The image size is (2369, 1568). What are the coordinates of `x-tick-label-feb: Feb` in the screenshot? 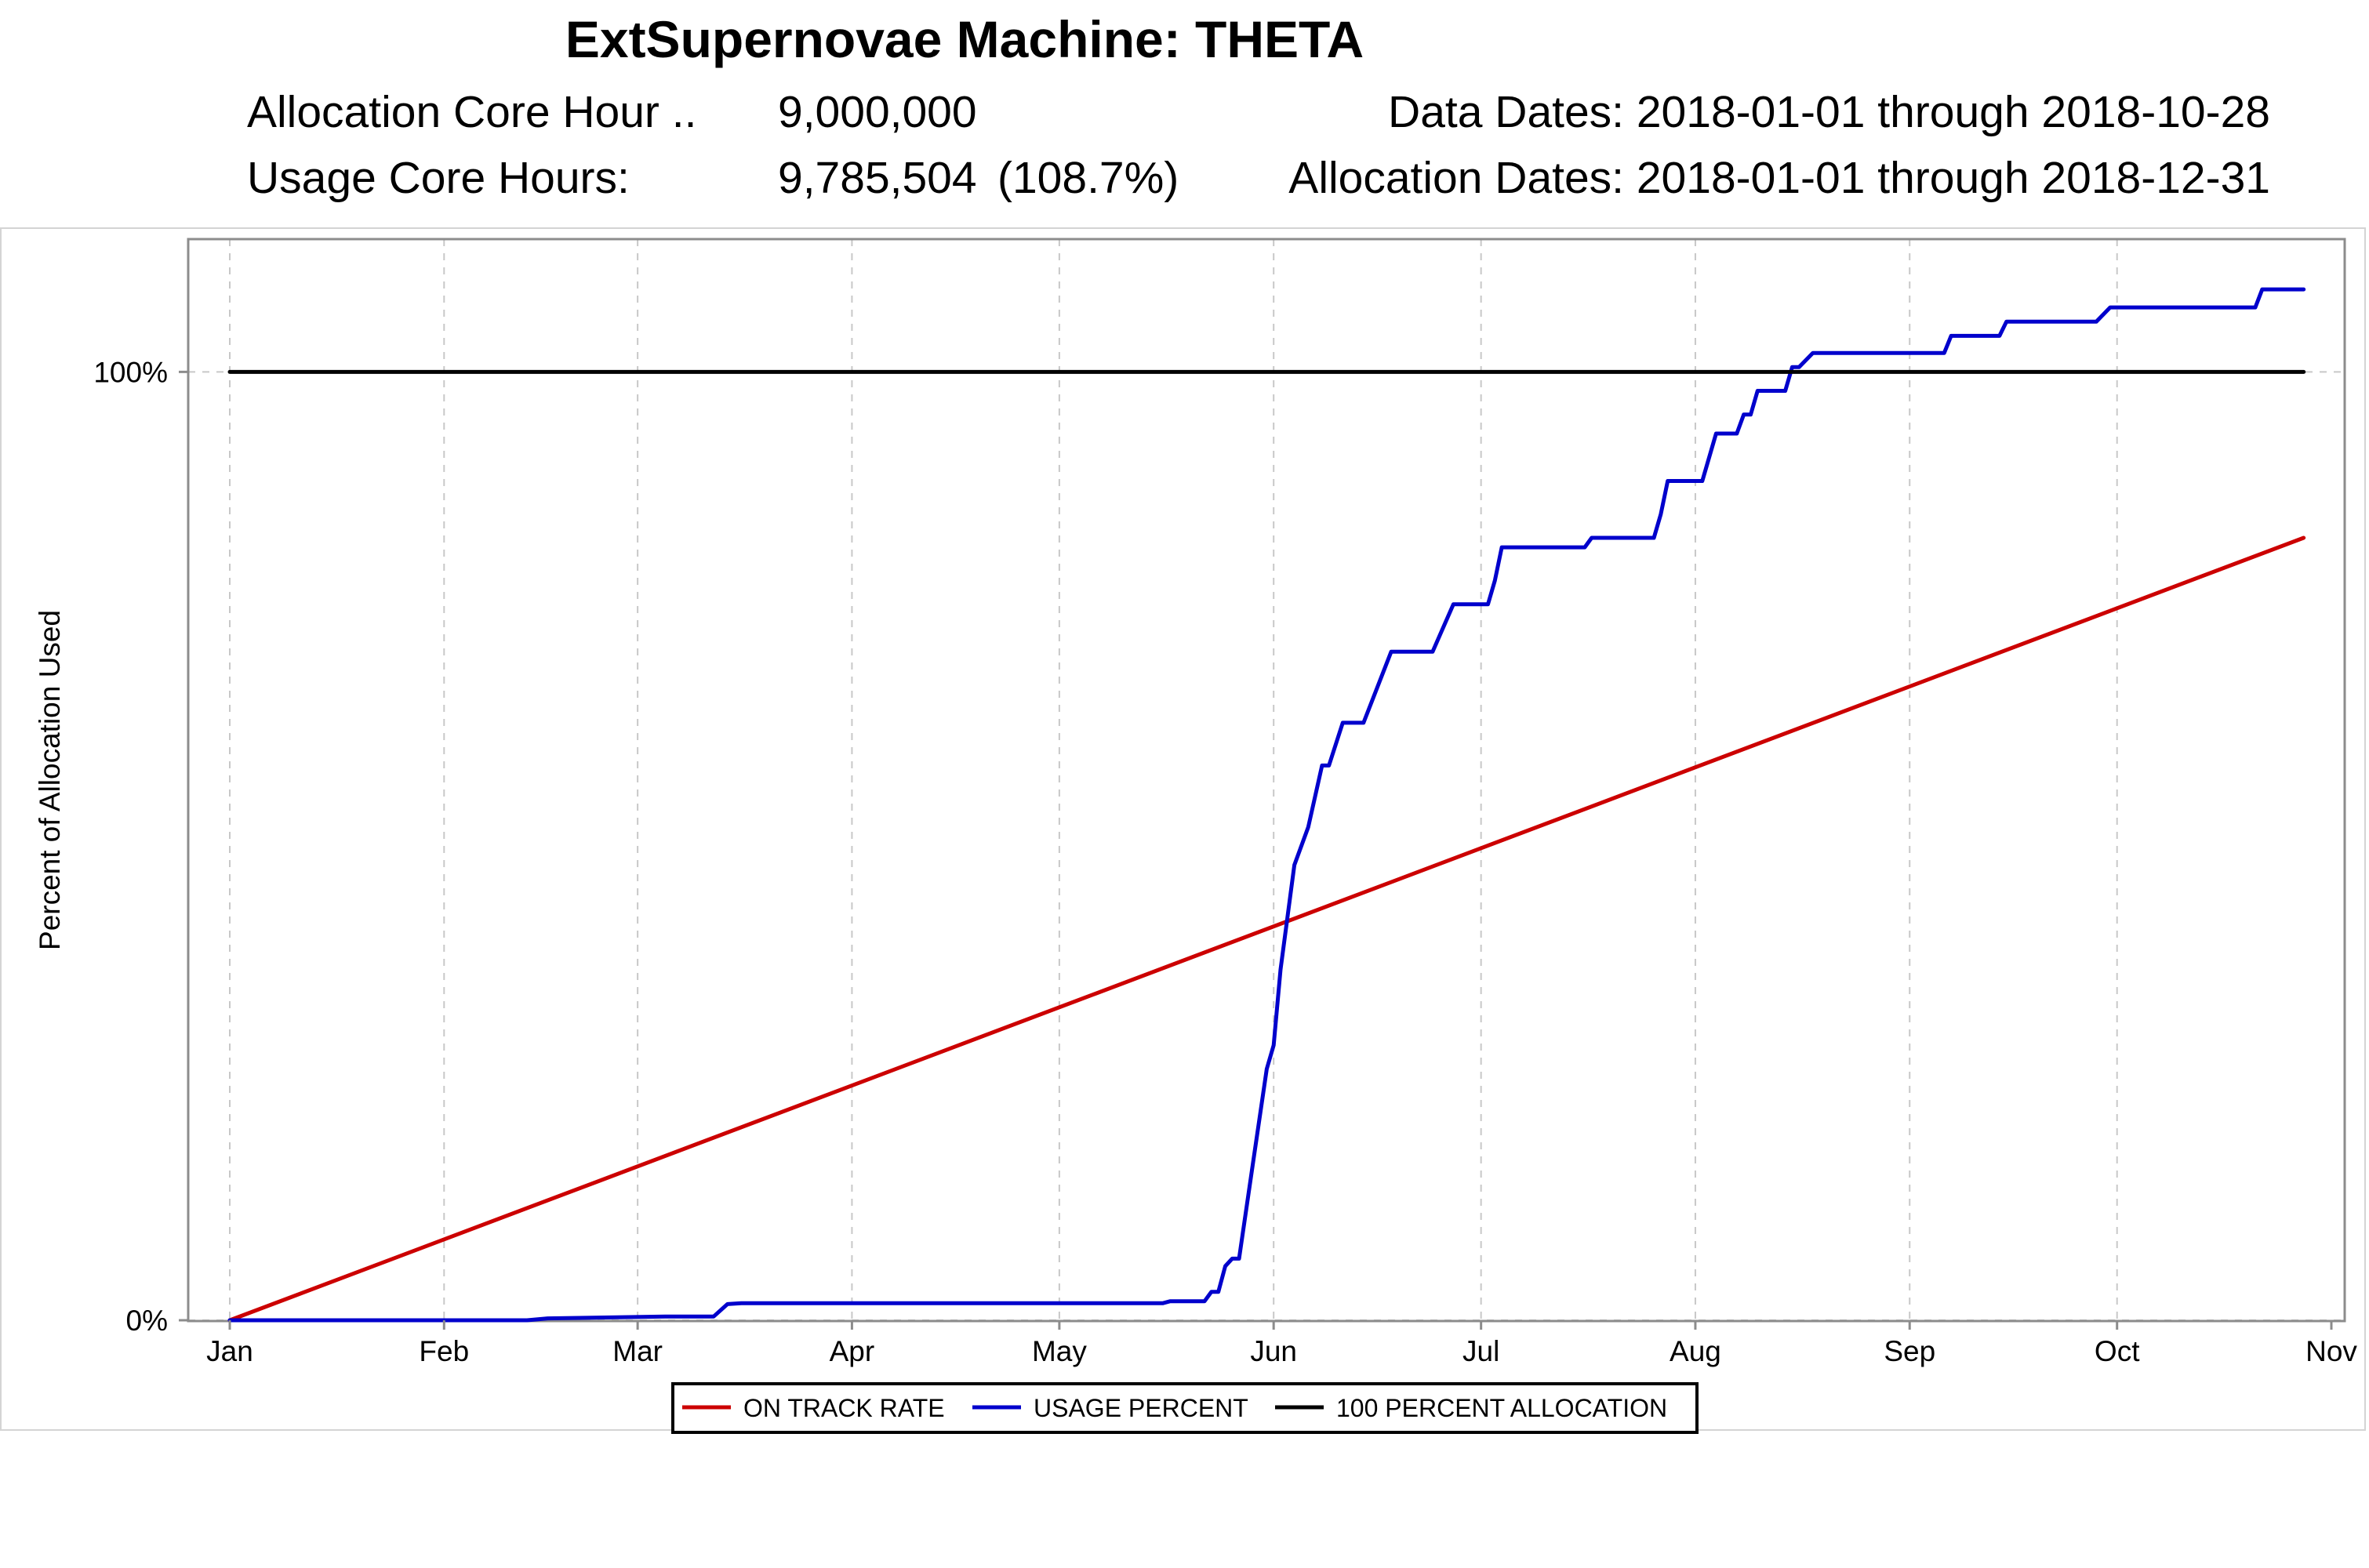 It's located at (444, 1351).